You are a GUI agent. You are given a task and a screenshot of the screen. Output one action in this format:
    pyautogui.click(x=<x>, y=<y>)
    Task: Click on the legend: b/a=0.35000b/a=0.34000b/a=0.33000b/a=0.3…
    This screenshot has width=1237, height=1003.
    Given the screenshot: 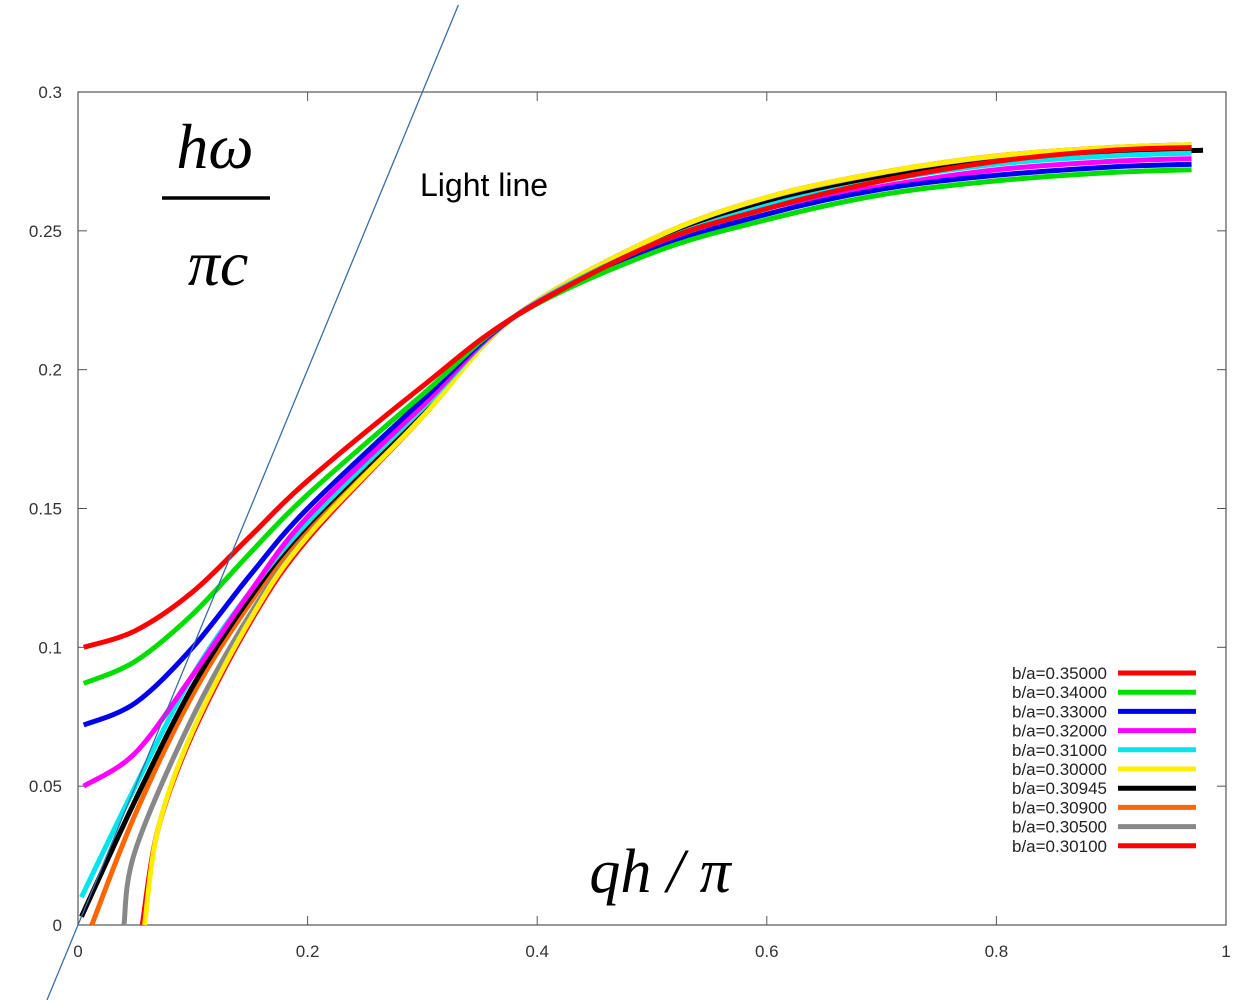 What is the action you would take?
    pyautogui.click(x=1104, y=760)
    